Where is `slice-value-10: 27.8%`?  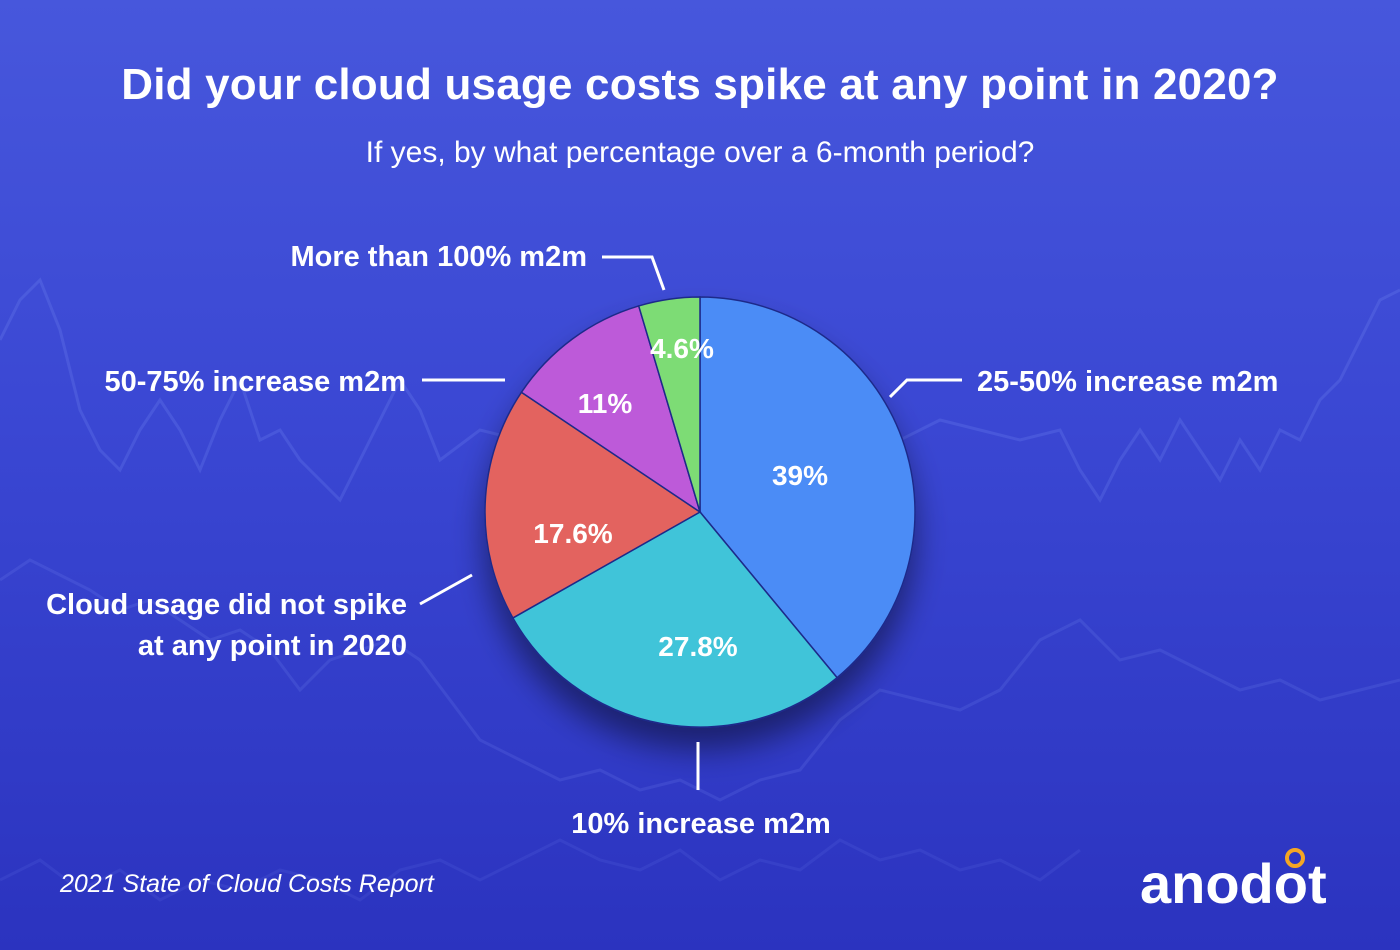
slice-value-10: 27.8% is located at coordinates (697, 646).